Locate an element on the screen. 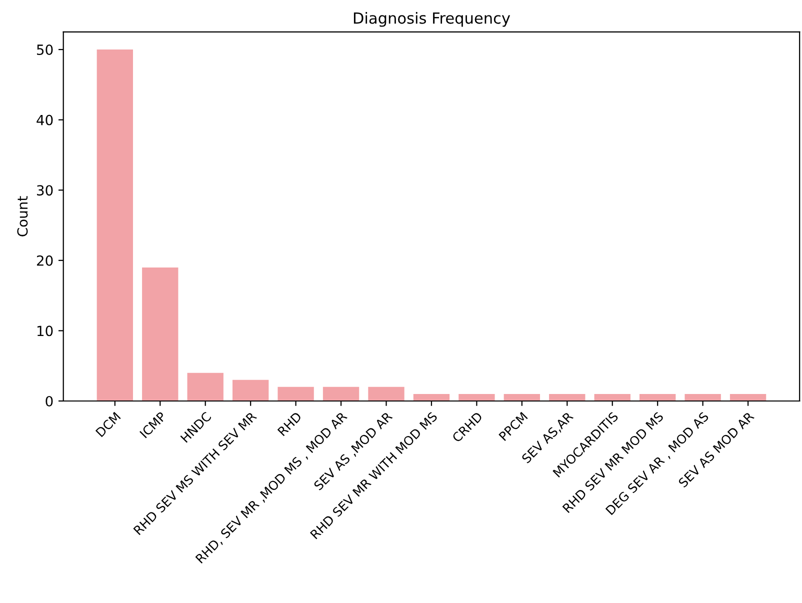 The height and width of the screenshot is (603, 802). y-tick-label: 10 is located at coordinates (45, 331).